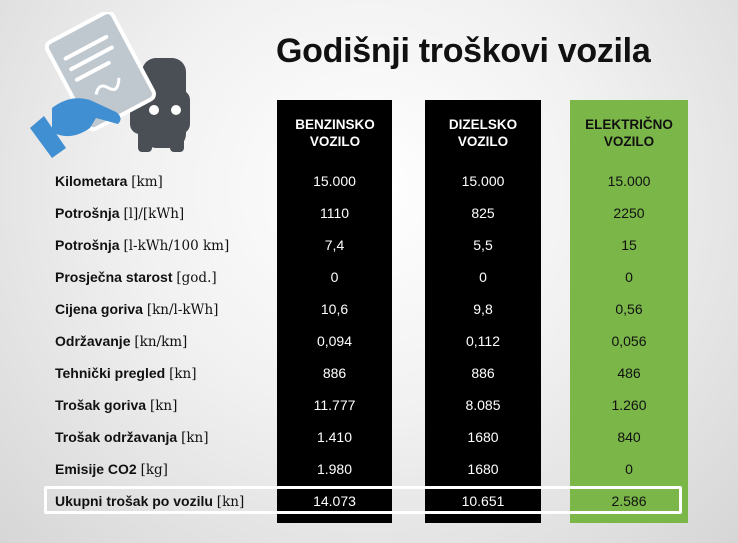 The image size is (738, 543). Describe the element at coordinates (629, 373) in the screenshot. I see `cell-electric: 486` at that location.